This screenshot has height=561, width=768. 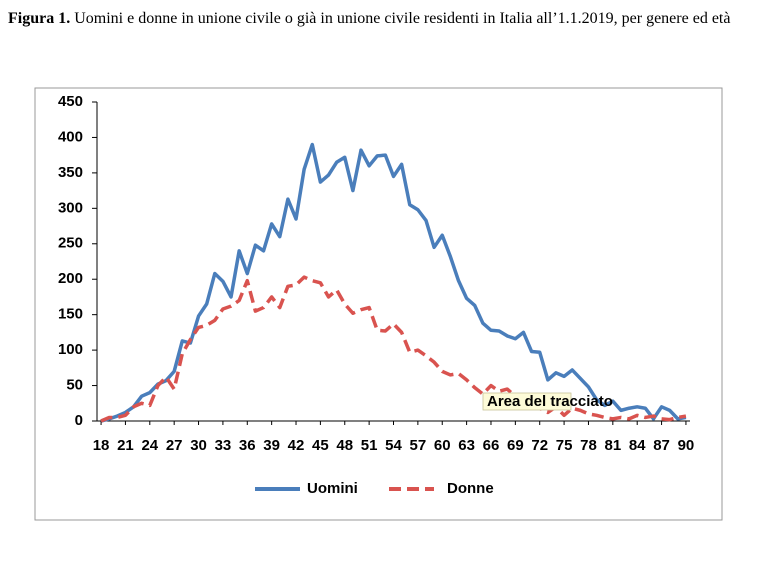 What do you see at coordinates (661, 445) in the screenshot?
I see `x-tick-label: 87` at bounding box center [661, 445].